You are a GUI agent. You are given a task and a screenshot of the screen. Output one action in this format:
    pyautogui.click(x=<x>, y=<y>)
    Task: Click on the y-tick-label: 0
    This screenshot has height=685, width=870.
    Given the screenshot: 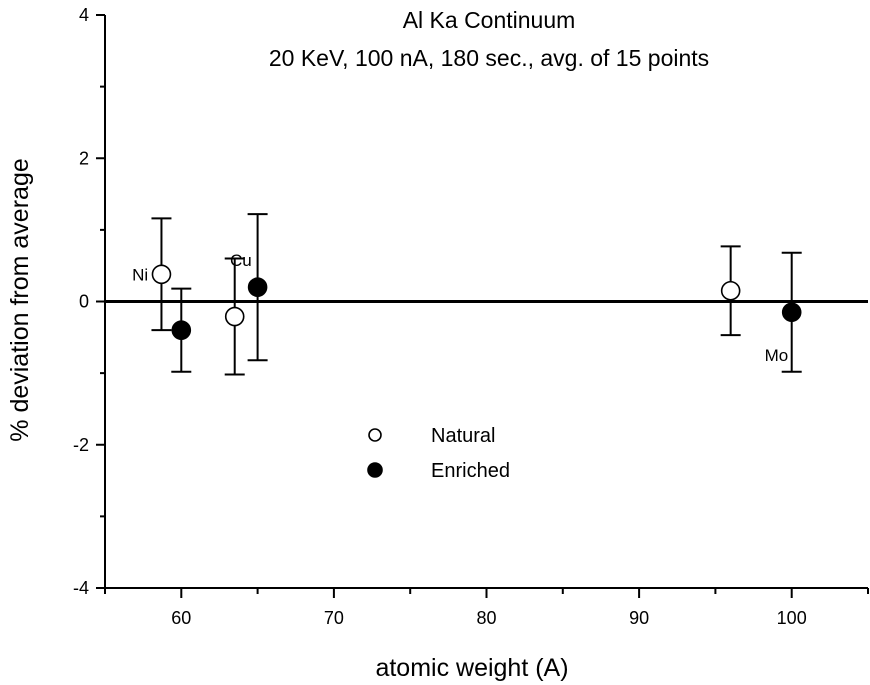 What is the action you would take?
    pyautogui.click(x=84, y=302)
    